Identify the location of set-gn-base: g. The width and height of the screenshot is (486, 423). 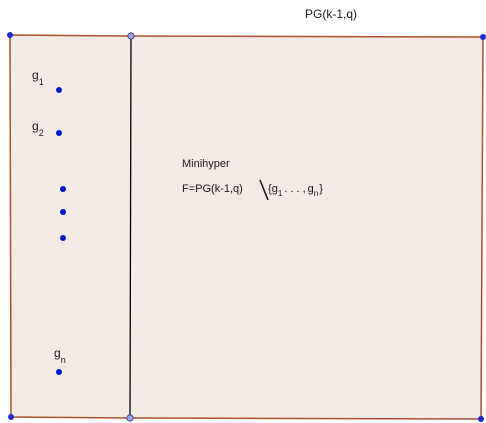
(311, 189).